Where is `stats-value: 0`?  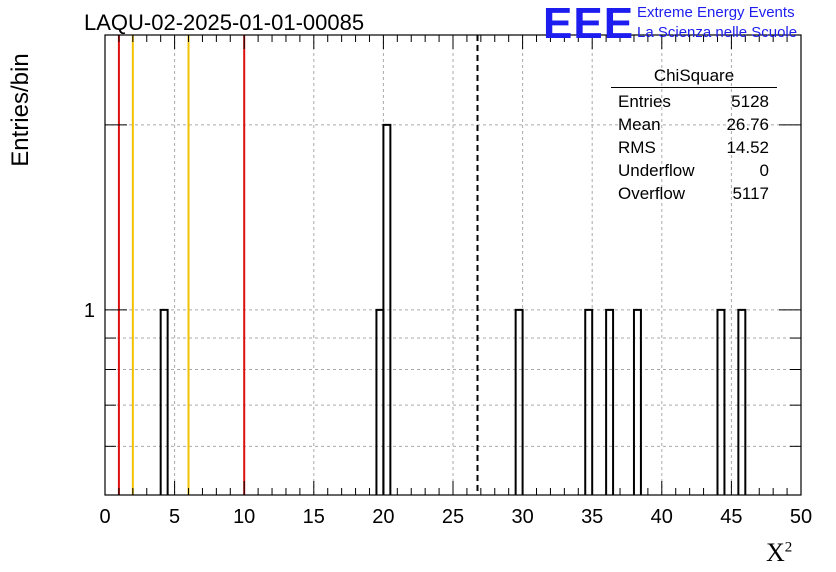
stats-value: 0 is located at coordinates (764, 170).